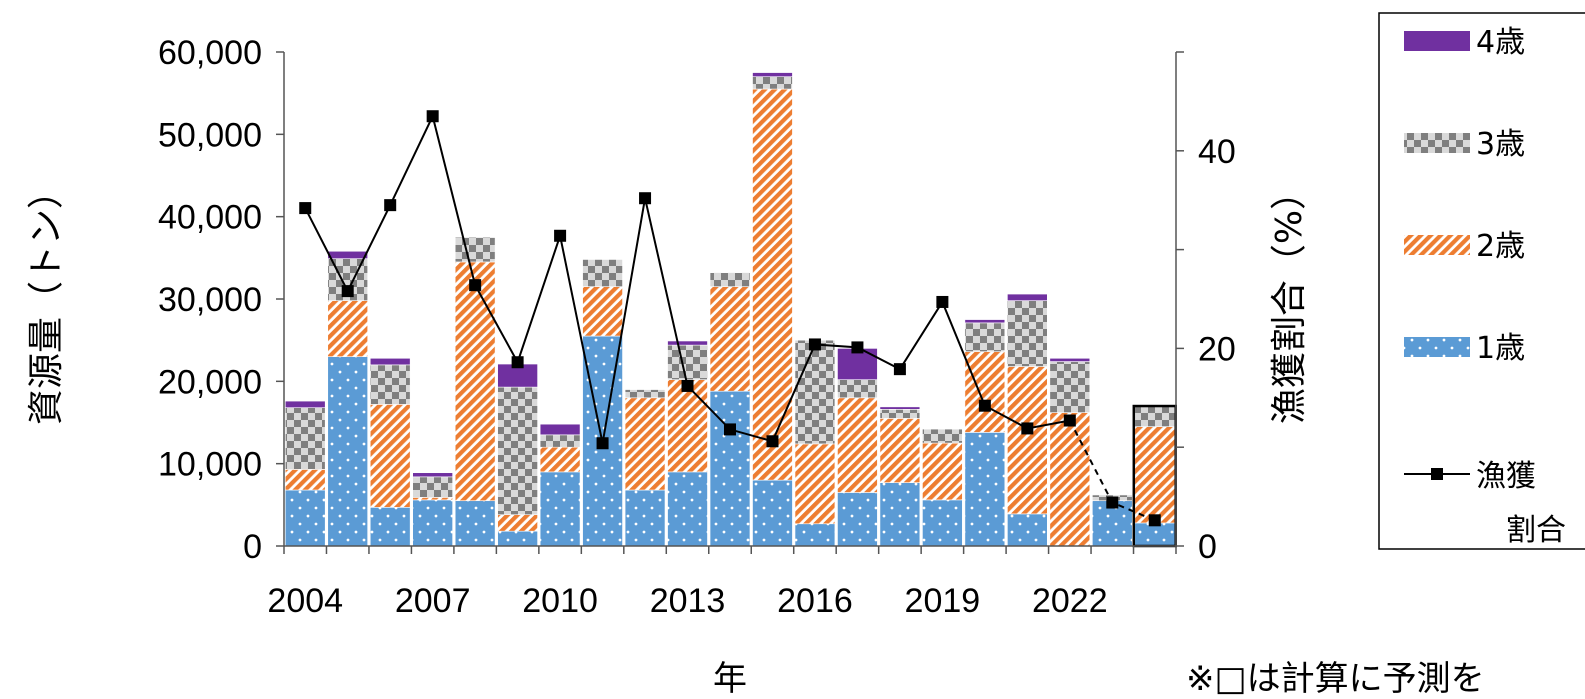 The width and height of the screenshot is (1585, 699). What do you see at coordinates (900, 514) in the screenshot?
I see `bar-2018-age1` at bounding box center [900, 514].